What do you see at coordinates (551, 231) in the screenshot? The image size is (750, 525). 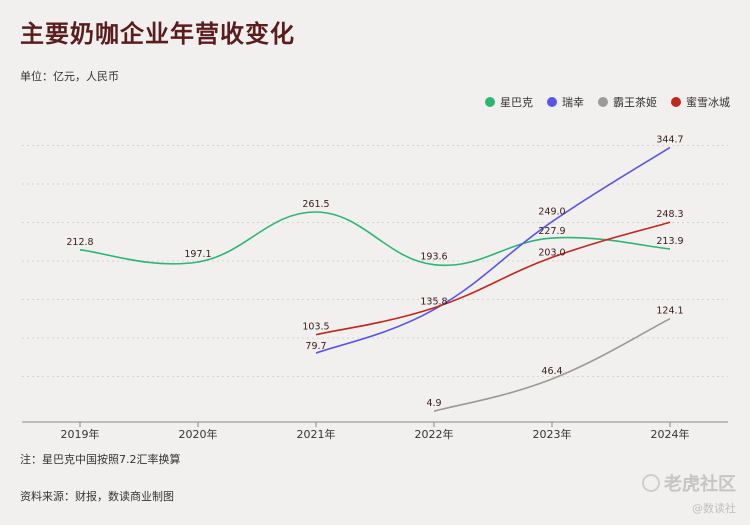 I see `data-label-starbucks: 227.9` at bounding box center [551, 231].